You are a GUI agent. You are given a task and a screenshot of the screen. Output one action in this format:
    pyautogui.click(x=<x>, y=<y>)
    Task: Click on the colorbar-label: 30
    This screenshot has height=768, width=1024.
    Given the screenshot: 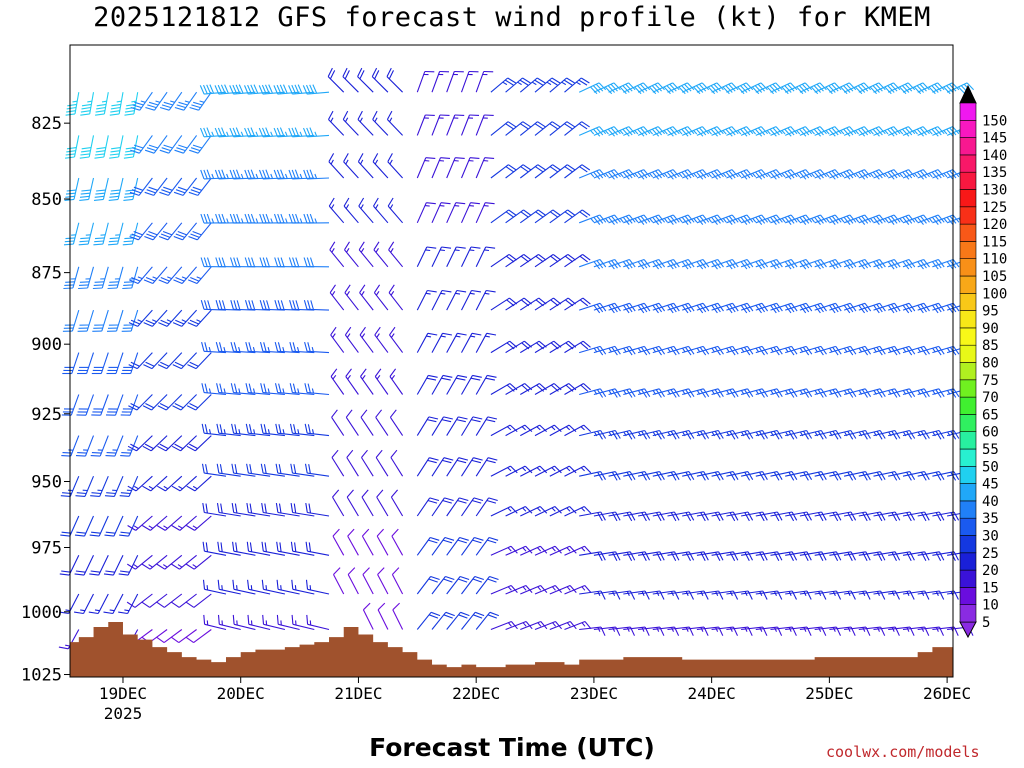 What is the action you would take?
    pyautogui.click(x=990, y=537)
    